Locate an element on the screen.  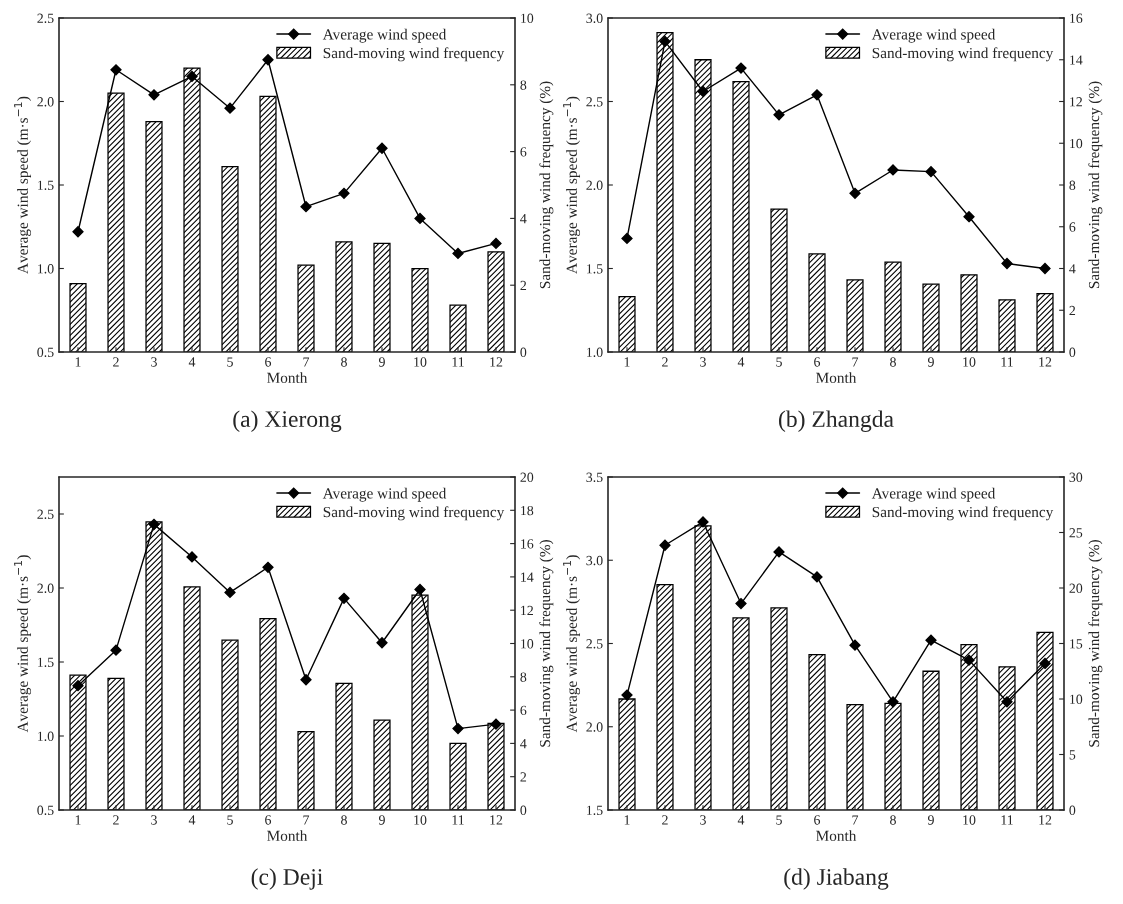
text: (a) Xierong is located at coordinates (287, 421).